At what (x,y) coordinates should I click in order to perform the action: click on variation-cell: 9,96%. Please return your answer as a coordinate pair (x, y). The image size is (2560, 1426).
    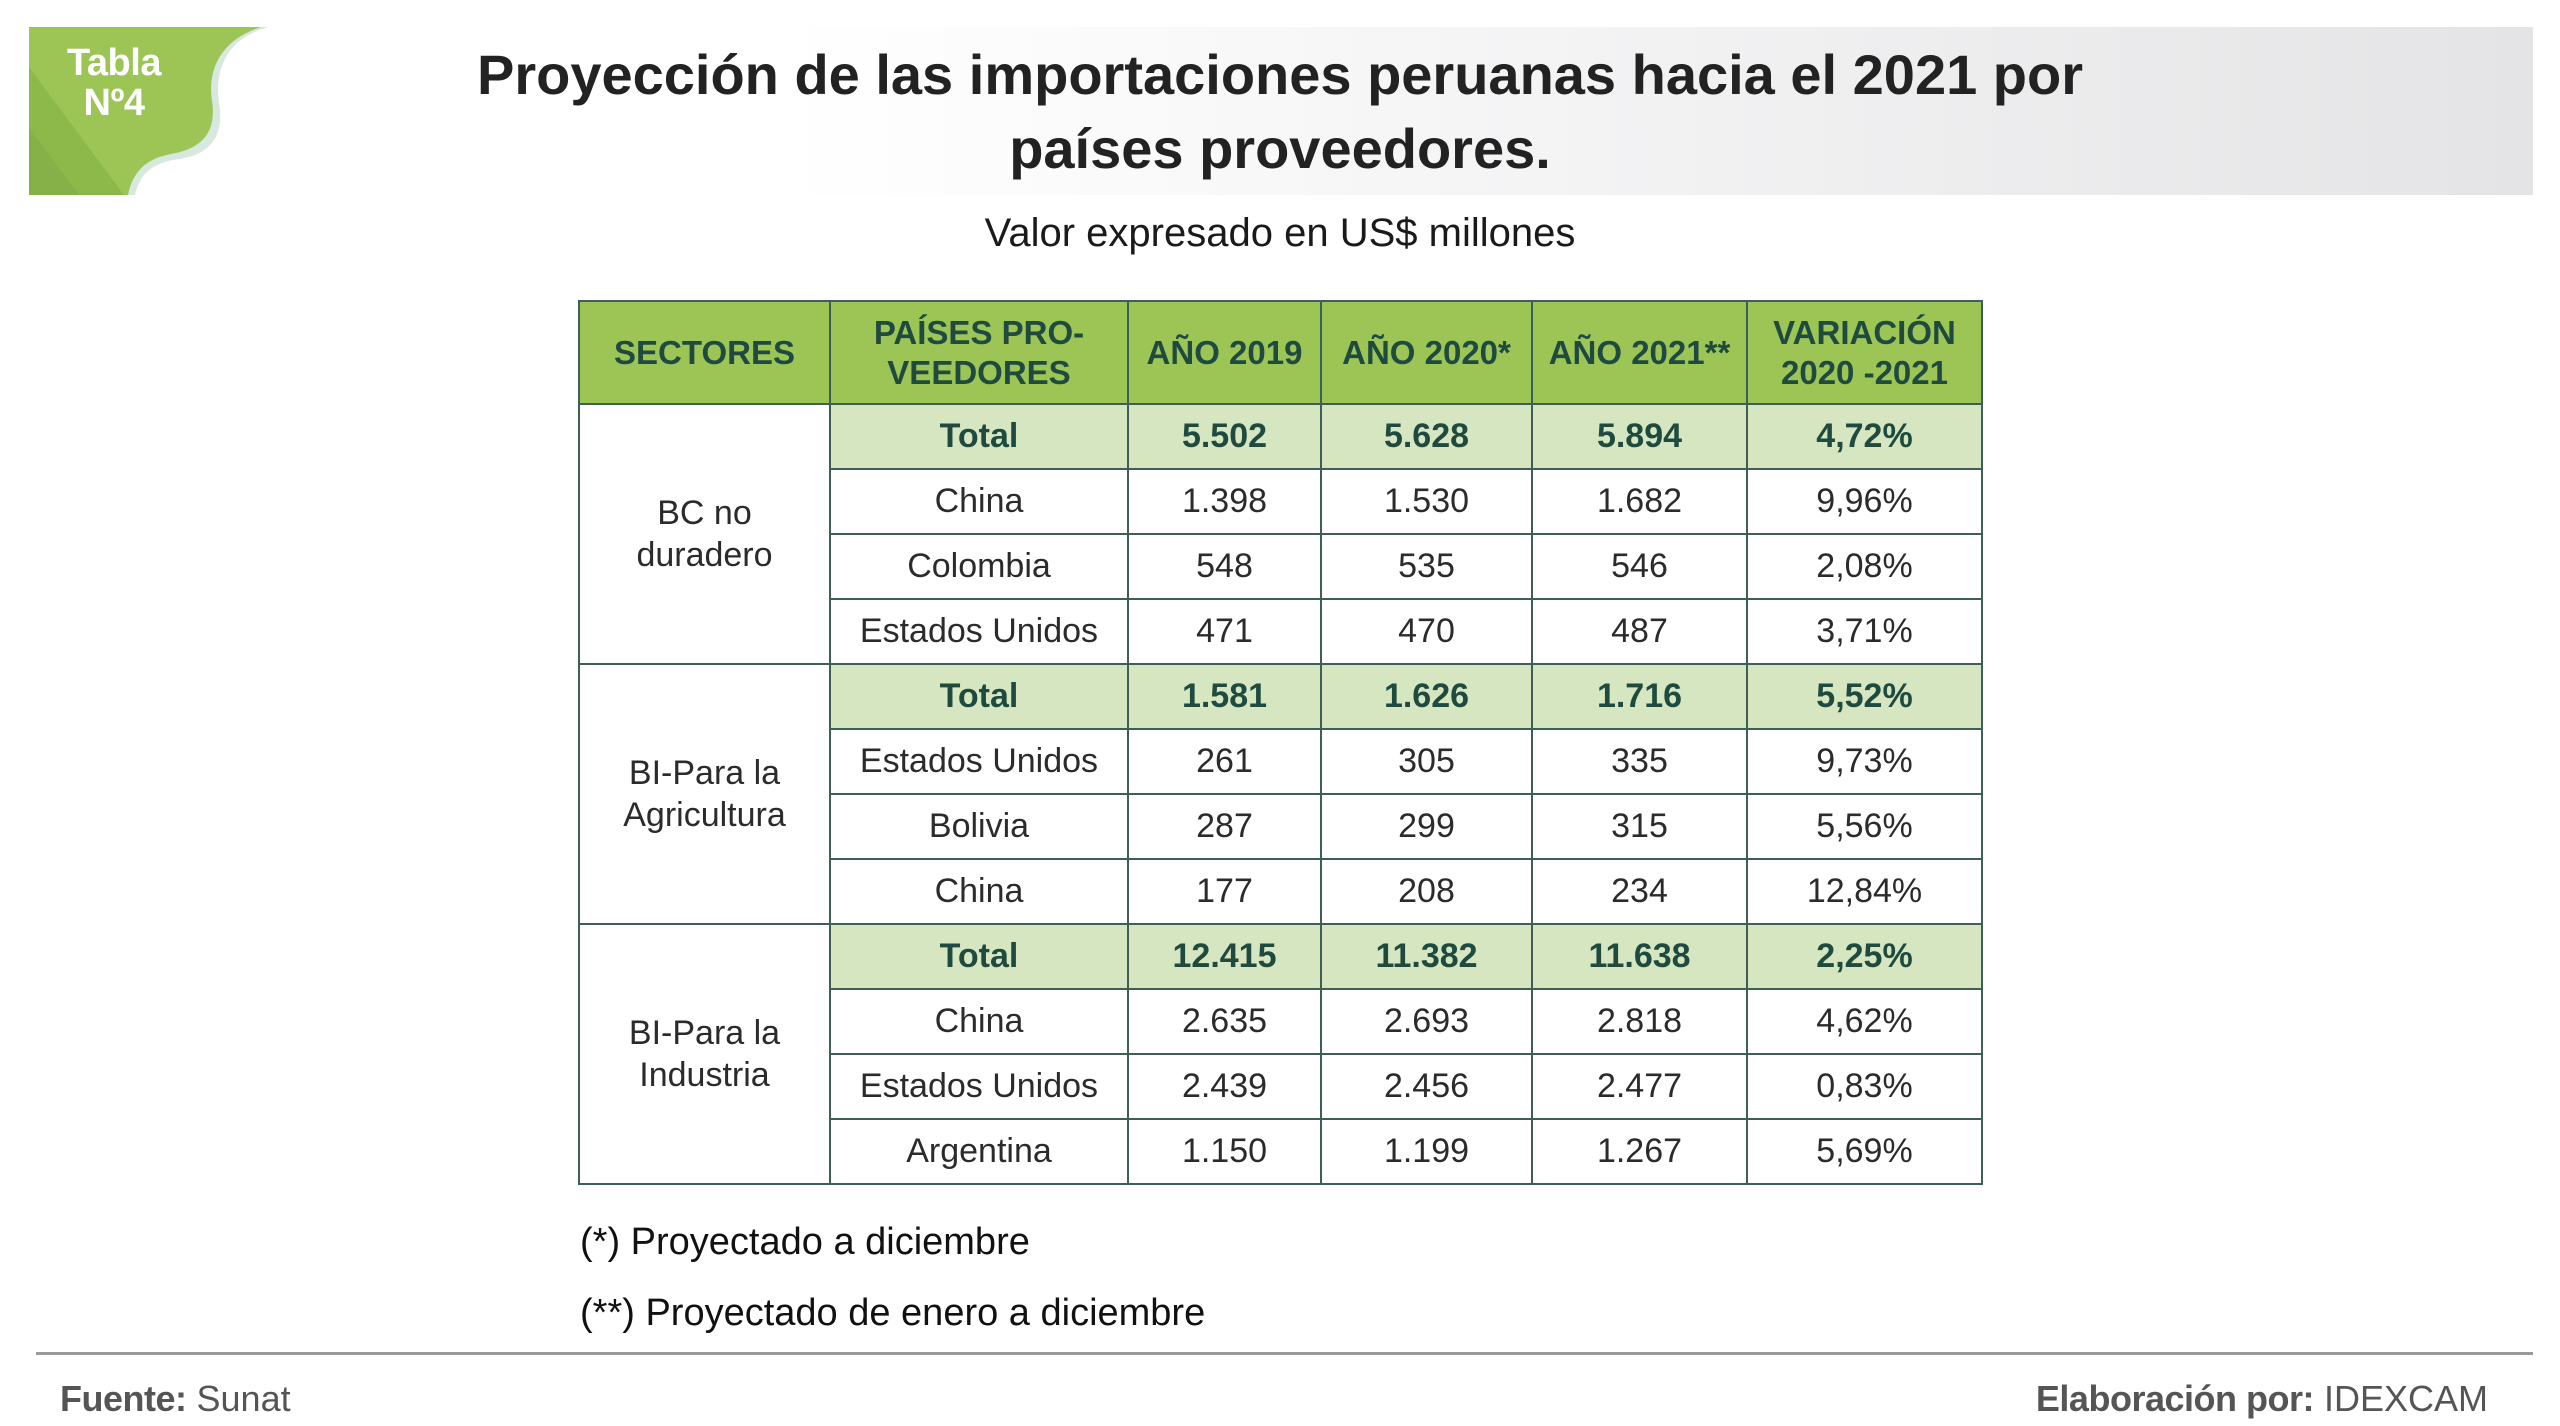
    Looking at the image, I should click on (1864, 501).